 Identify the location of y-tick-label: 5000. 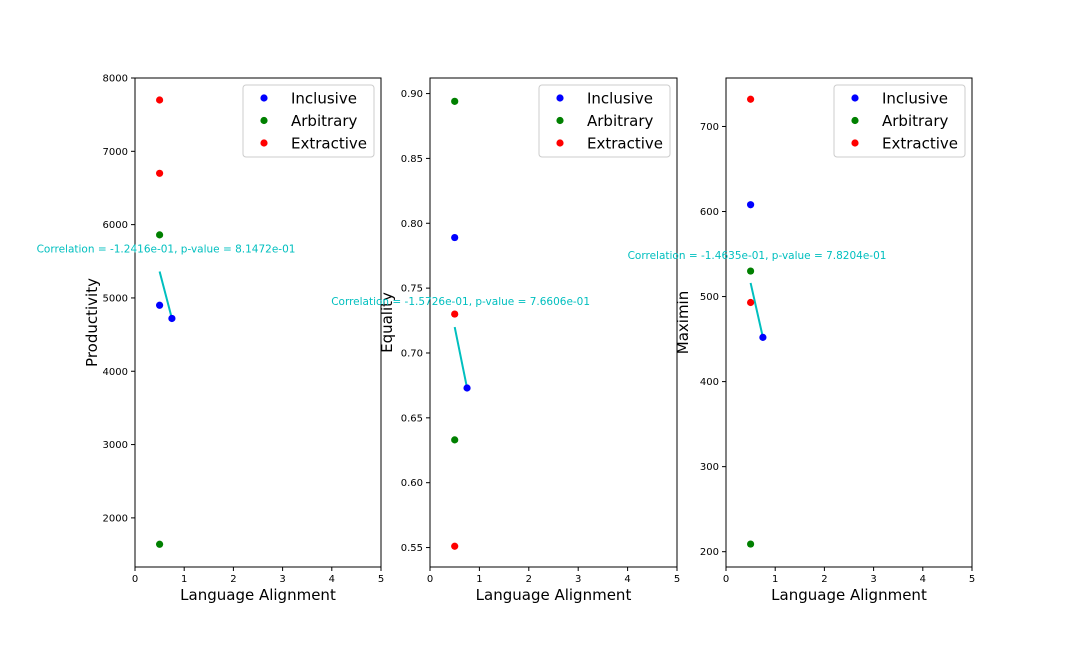
(115, 298).